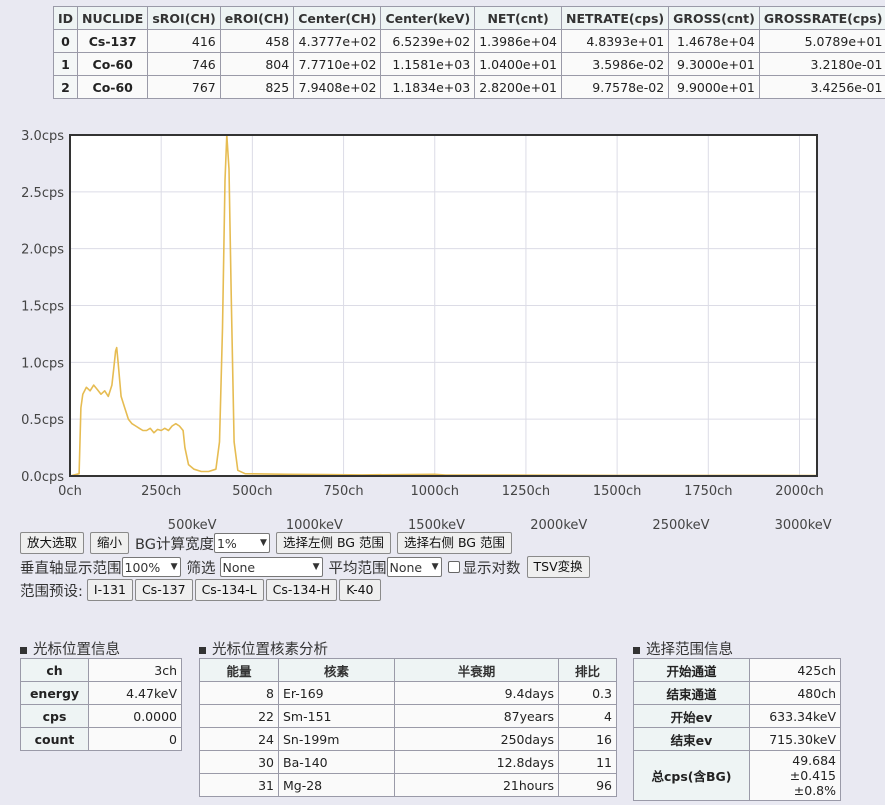 The height and width of the screenshot is (805, 885). What do you see at coordinates (241, 543) in the screenshot?
I see `bg-width-select: 1% ▼` at bounding box center [241, 543].